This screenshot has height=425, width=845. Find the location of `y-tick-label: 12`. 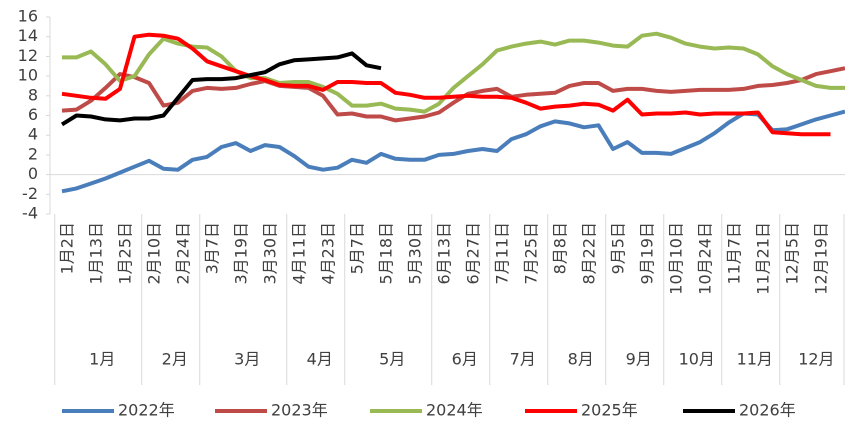

y-tick-label: 12 is located at coordinates (28, 55).